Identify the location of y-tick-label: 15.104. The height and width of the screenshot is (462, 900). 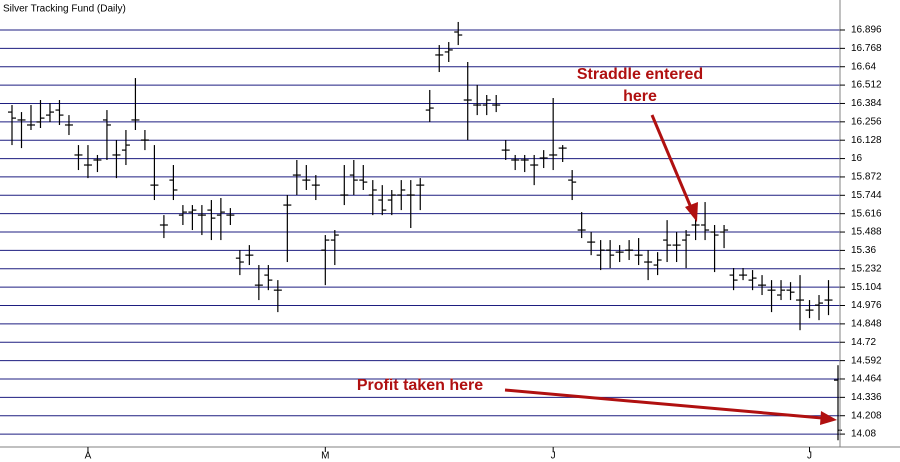
(866, 287).